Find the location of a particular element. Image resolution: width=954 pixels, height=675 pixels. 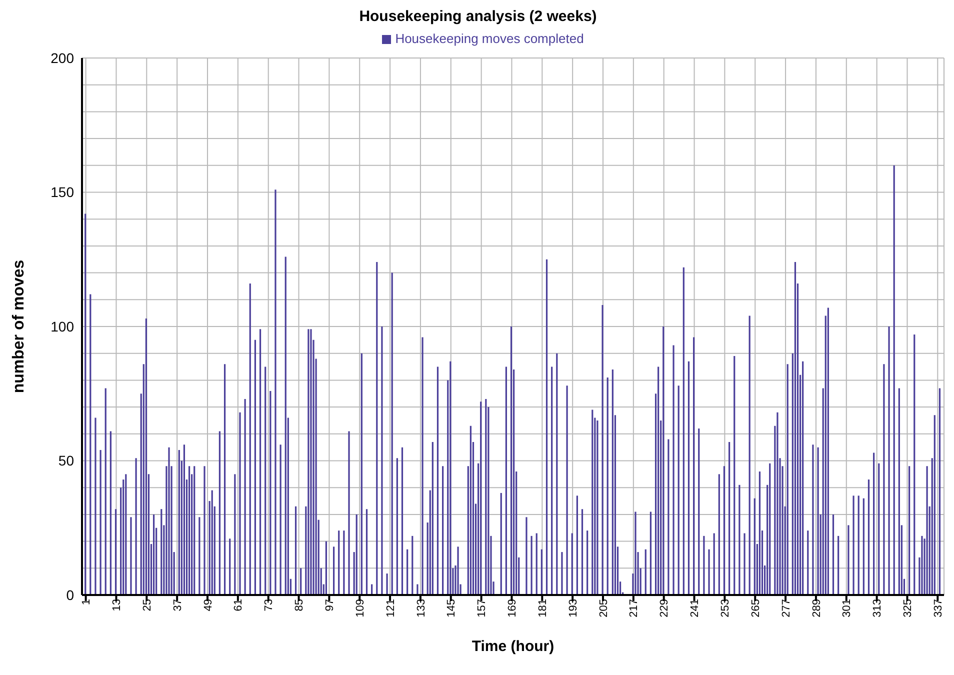

x-tick-label: 205 is located at coordinates (604, 608).